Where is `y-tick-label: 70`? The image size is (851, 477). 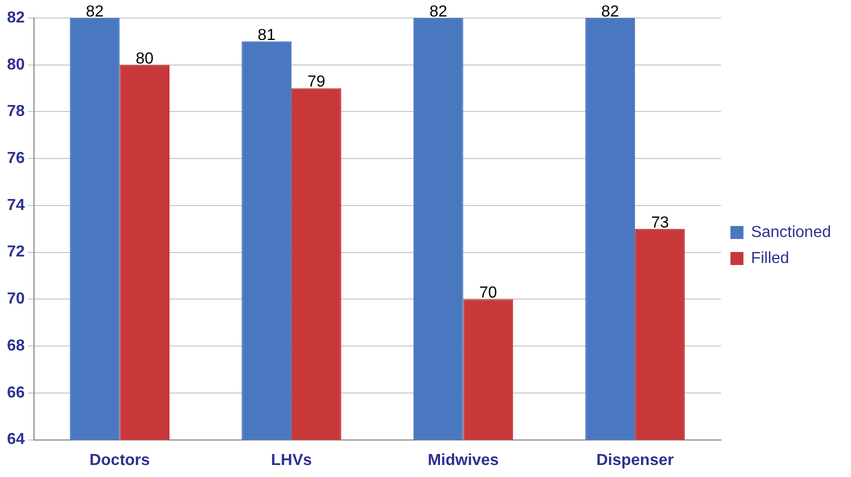
y-tick-label: 70 is located at coordinates (16, 299).